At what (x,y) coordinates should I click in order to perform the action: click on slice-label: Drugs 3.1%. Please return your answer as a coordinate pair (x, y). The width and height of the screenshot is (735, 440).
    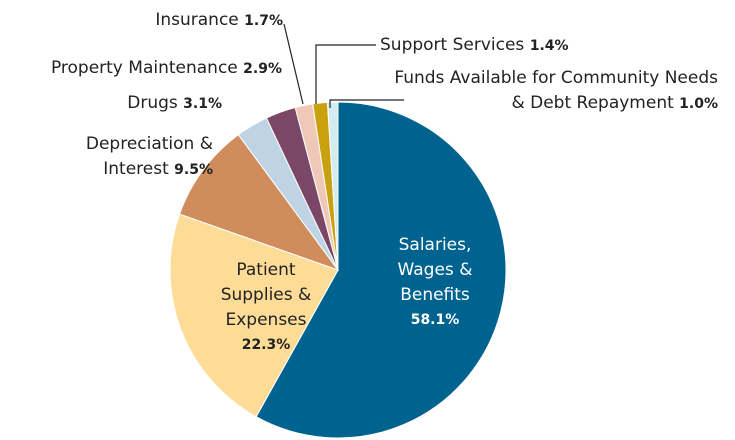
    Looking at the image, I should click on (161, 104).